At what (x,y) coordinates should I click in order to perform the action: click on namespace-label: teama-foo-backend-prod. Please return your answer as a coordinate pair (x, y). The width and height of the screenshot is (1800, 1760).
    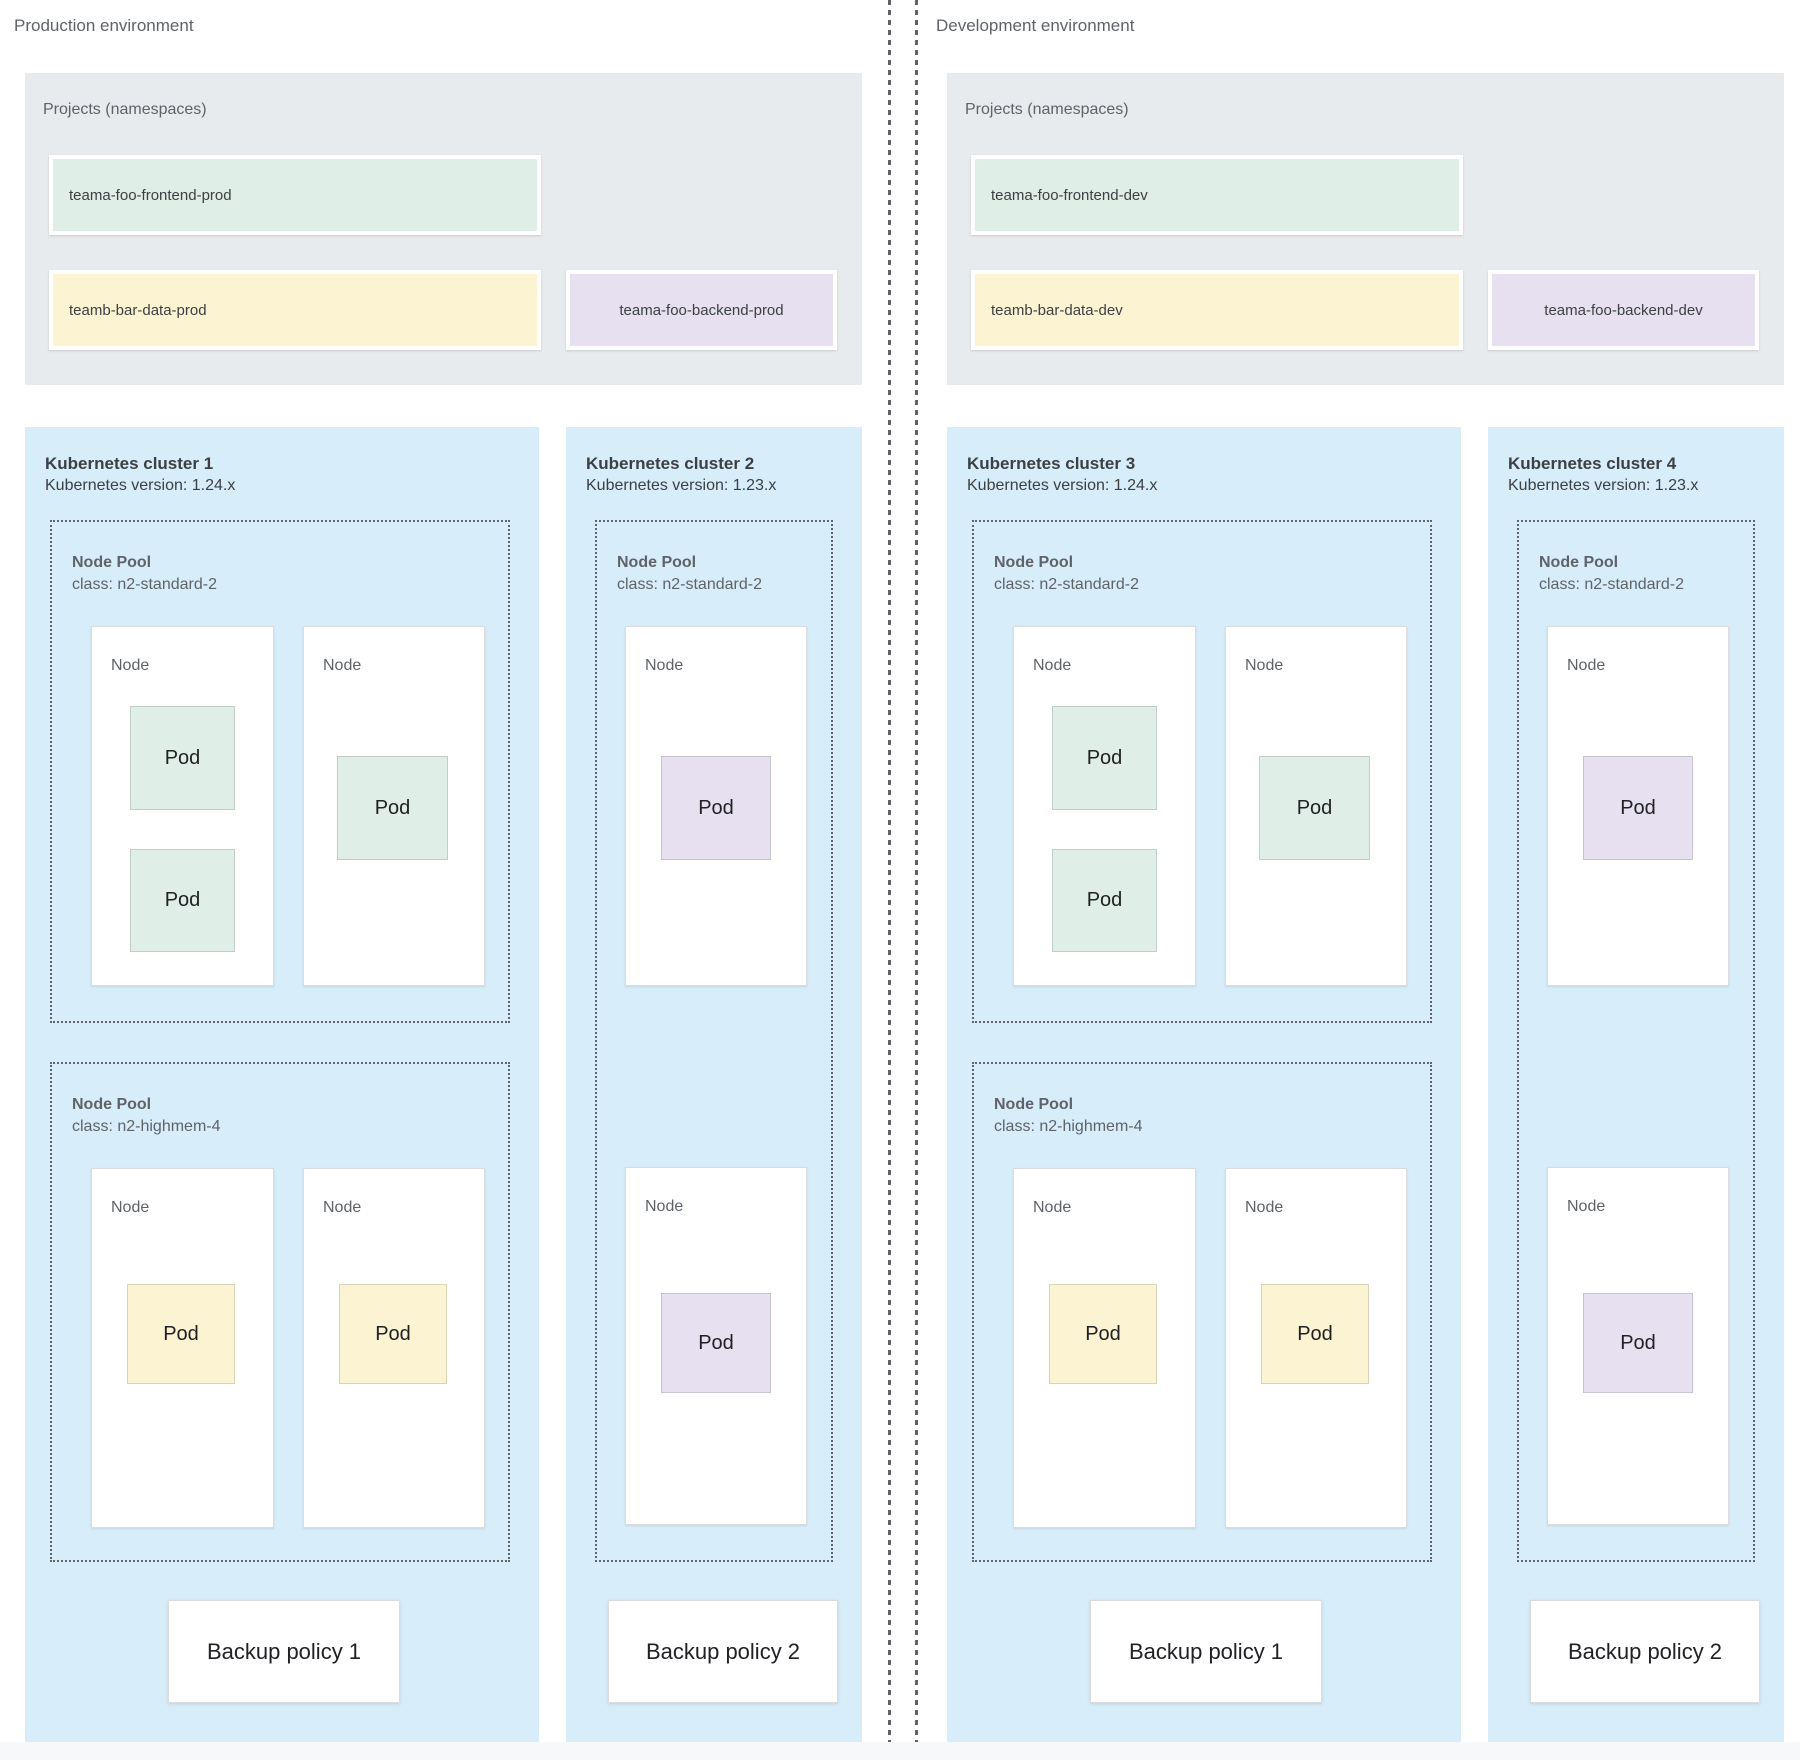
    Looking at the image, I should click on (701, 310).